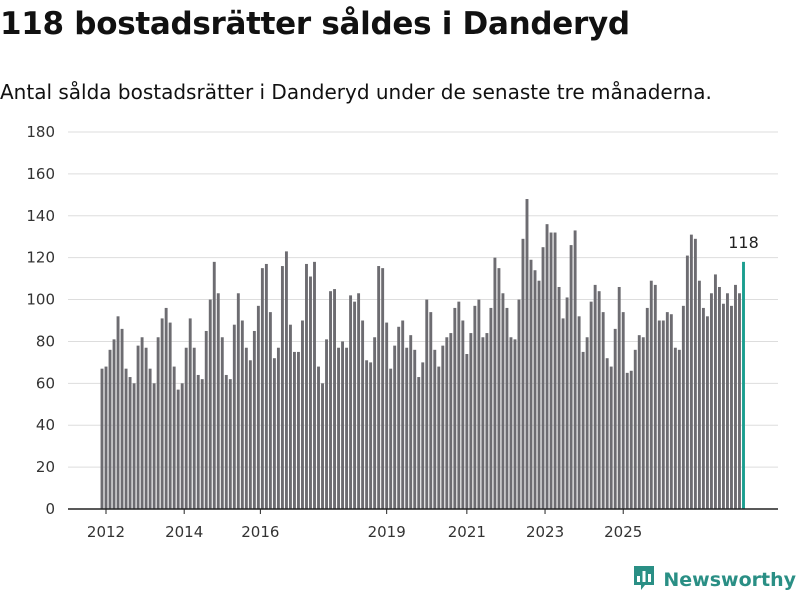 This screenshot has width=800, height=600. What do you see at coordinates (623, 532) in the screenshot?
I see `x-tick-label: 2025` at bounding box center [623, 532].